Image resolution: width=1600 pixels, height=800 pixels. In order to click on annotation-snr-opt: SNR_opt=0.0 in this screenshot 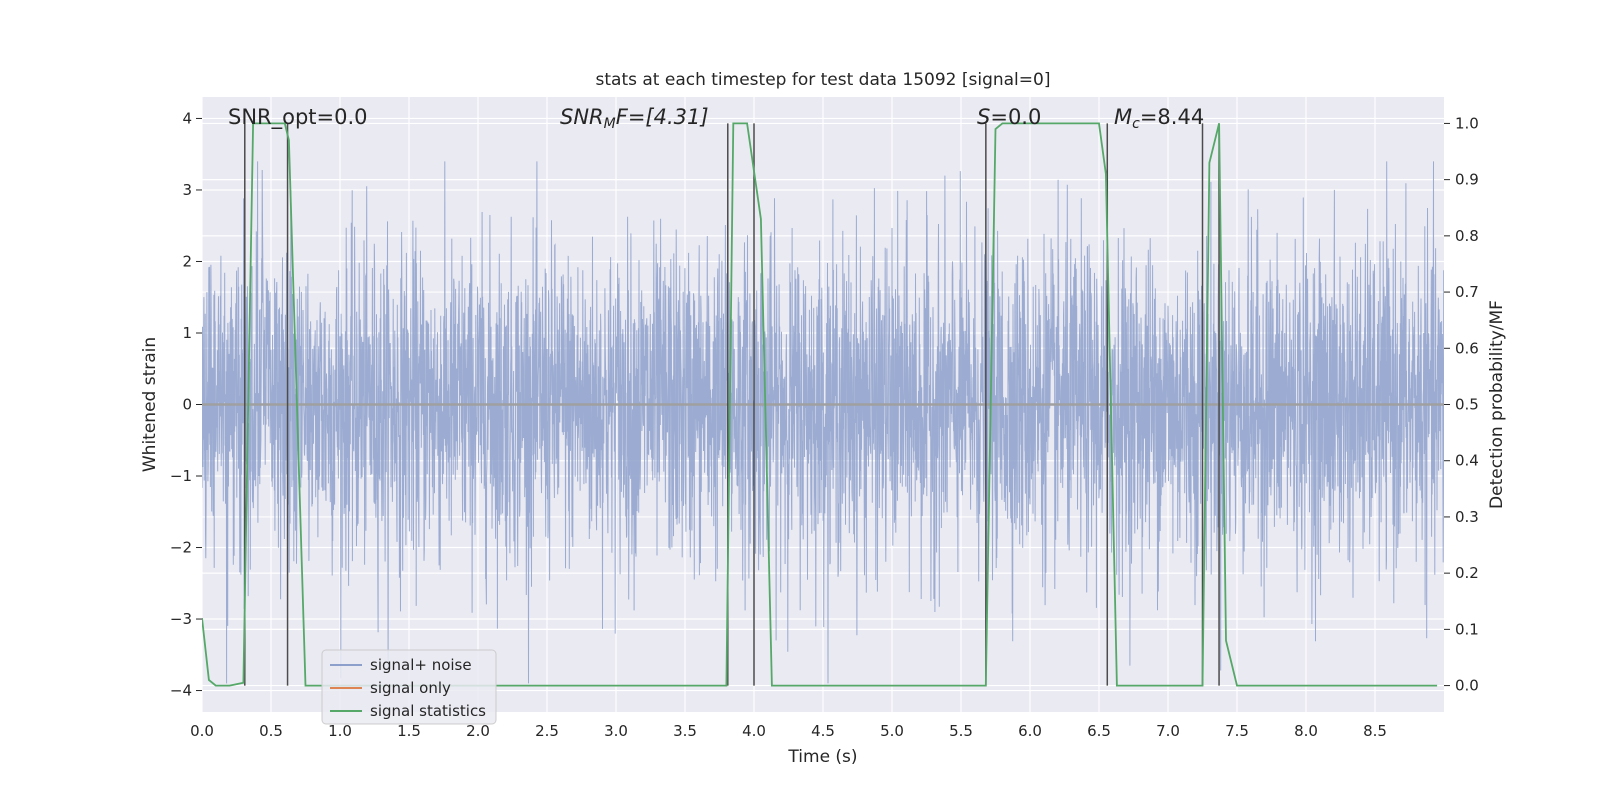, I will do `click(298, 117)`.